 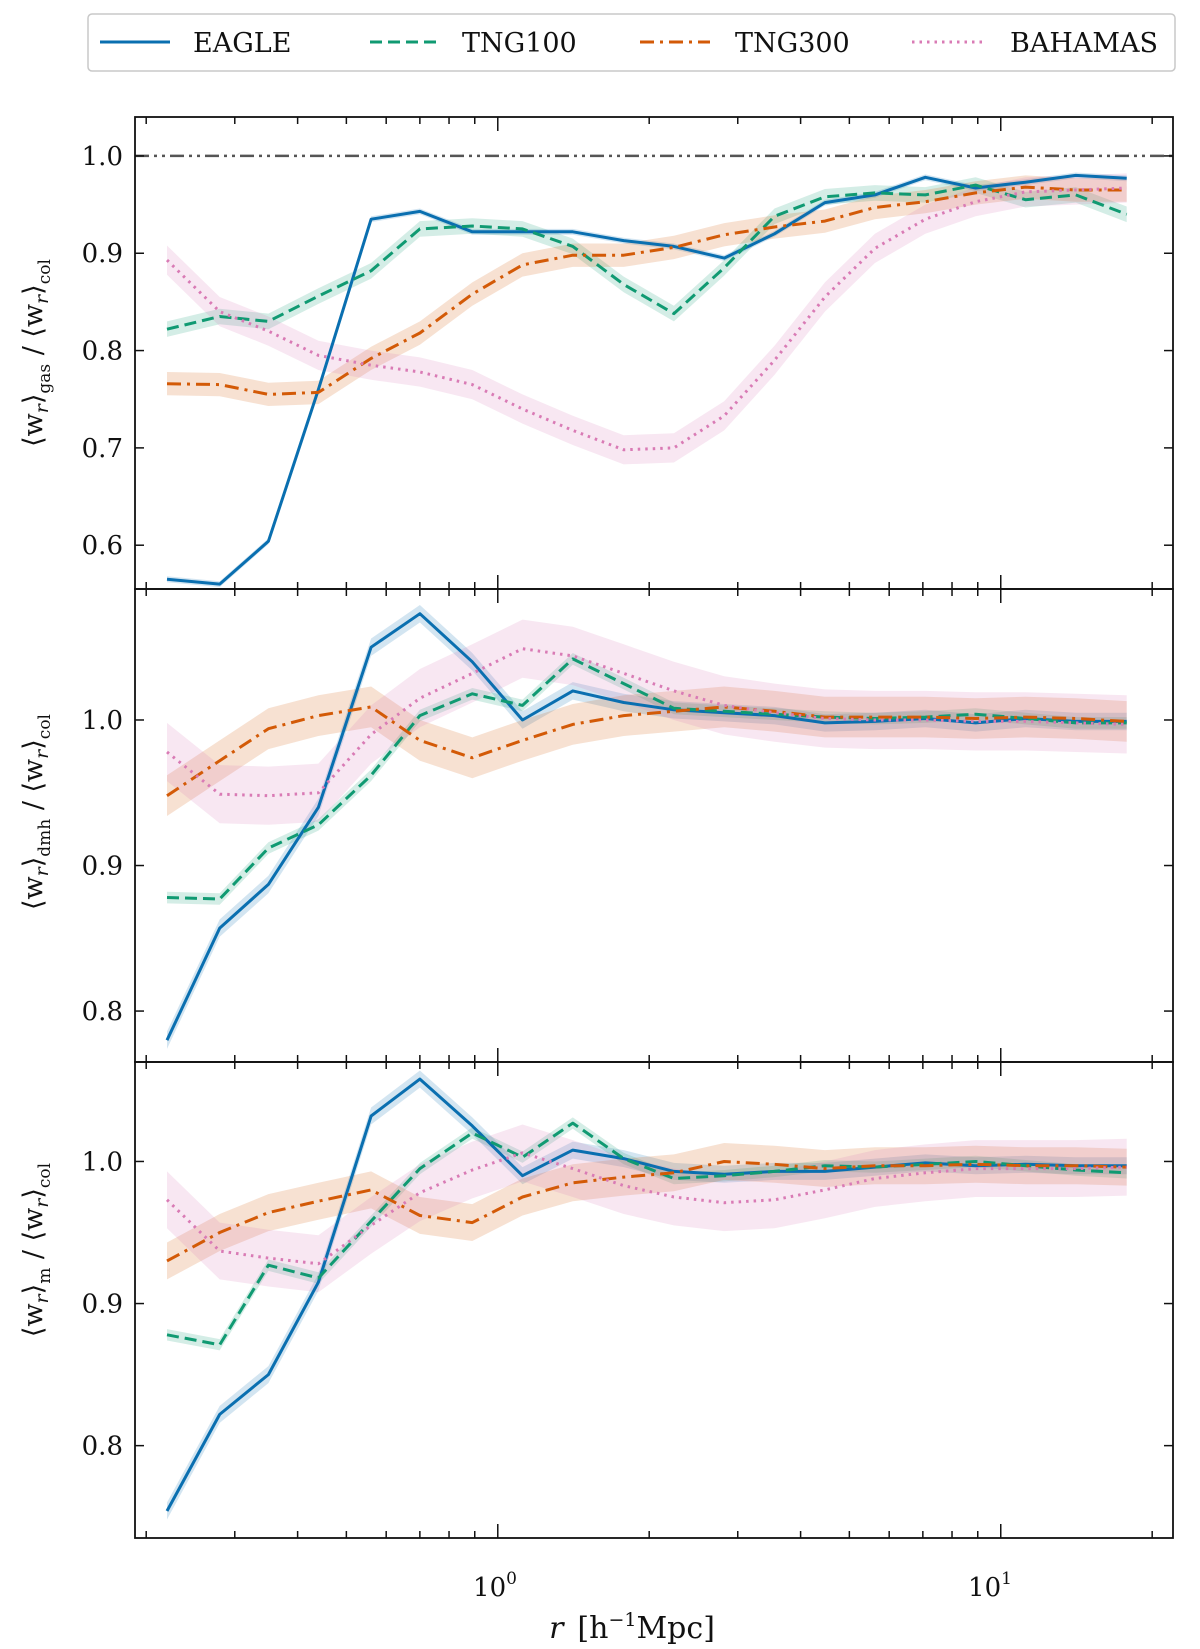 What do you see at coordinates (646, 751) in the screenshot?
I see `panel-dmh-series-tng300` at bounding box center [646, 751].